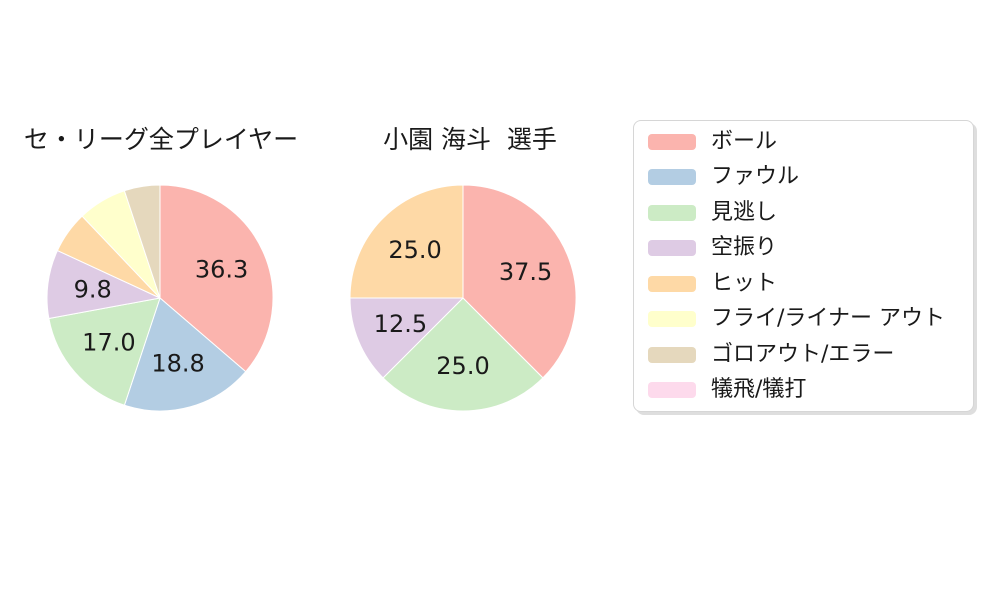  I want to click on legend-item-label: ファウル, so click(755, 177).